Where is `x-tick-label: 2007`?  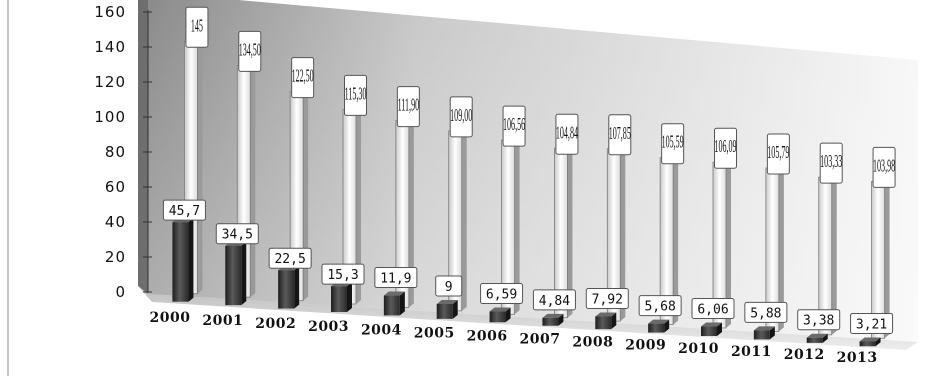
x-tick-label: 2007 is located at coordinates (540, 340).